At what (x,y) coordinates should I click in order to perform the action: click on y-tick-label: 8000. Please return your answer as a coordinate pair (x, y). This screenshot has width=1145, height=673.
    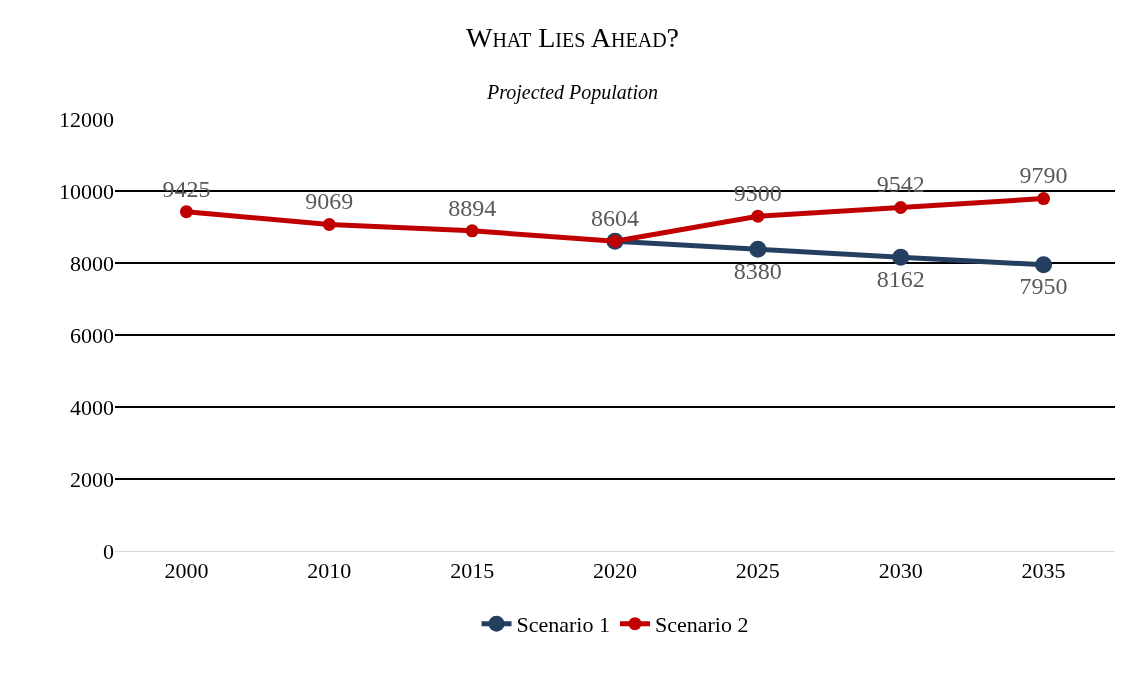
    Looking at the image, I should click on (92, 263).